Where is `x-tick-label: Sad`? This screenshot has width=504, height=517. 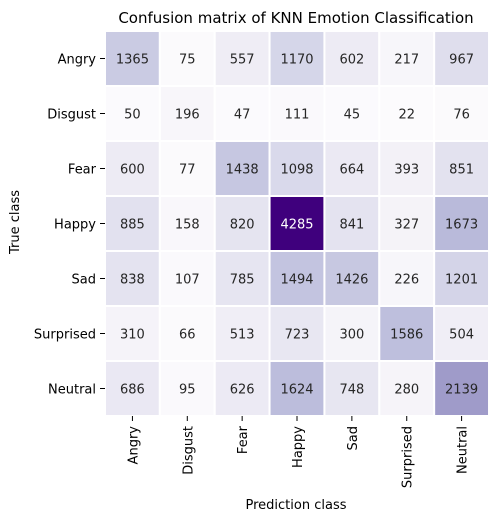 x-tick-label: Sad is located at coordinates (353, 438).